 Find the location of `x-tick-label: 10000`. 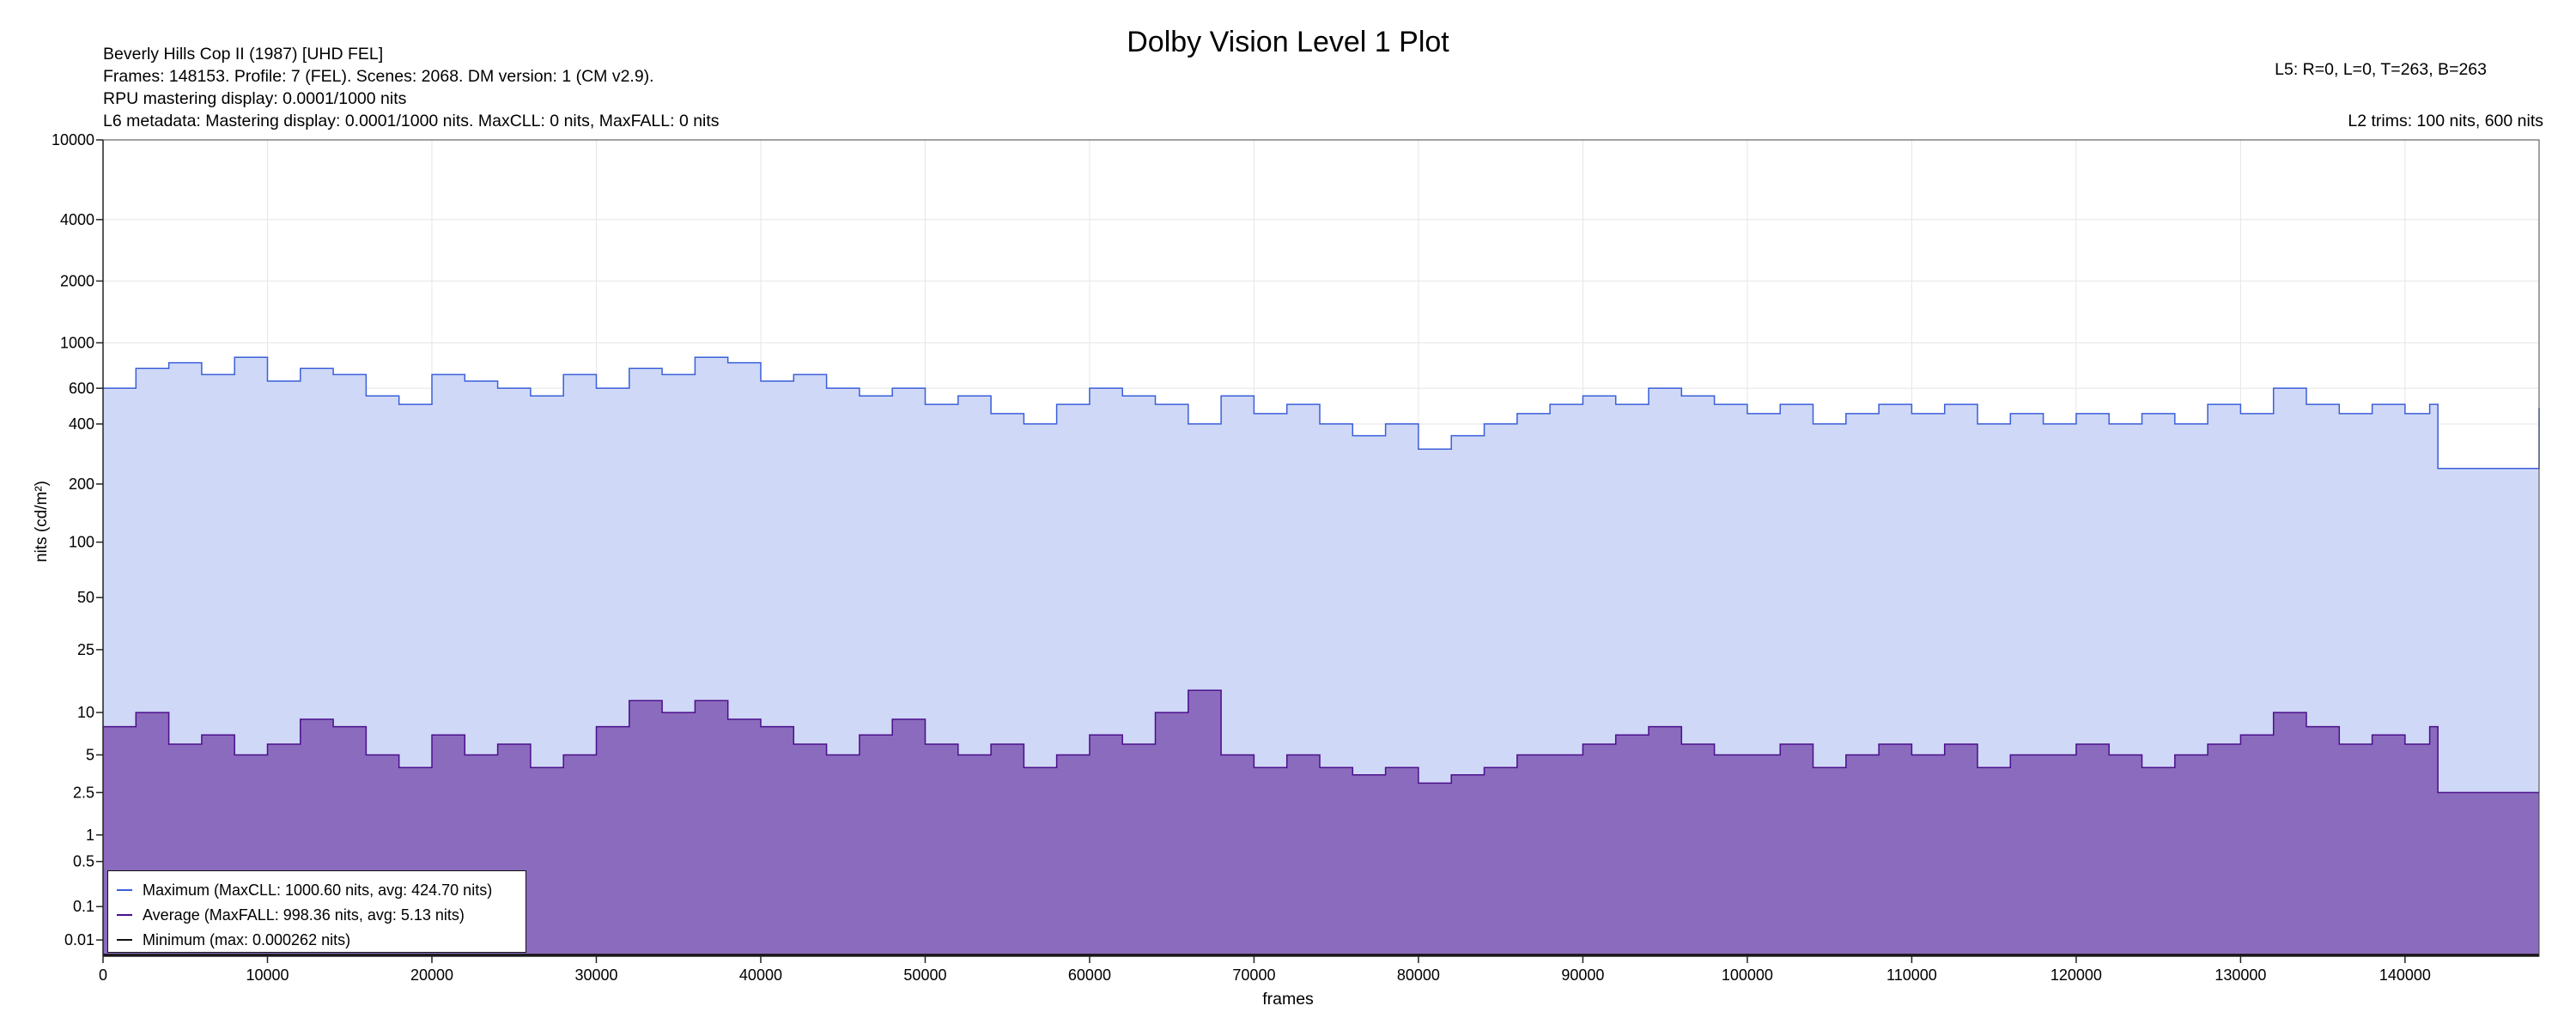

x-tick-label: 10000 is located at coordinates (268, 975).